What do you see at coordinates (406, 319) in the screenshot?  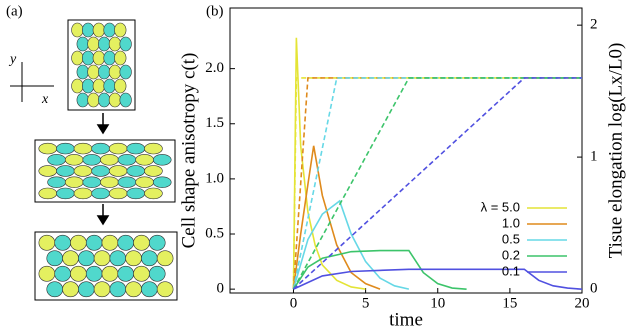 I see `x-axis-label: time` at bounding box center [406, 319].